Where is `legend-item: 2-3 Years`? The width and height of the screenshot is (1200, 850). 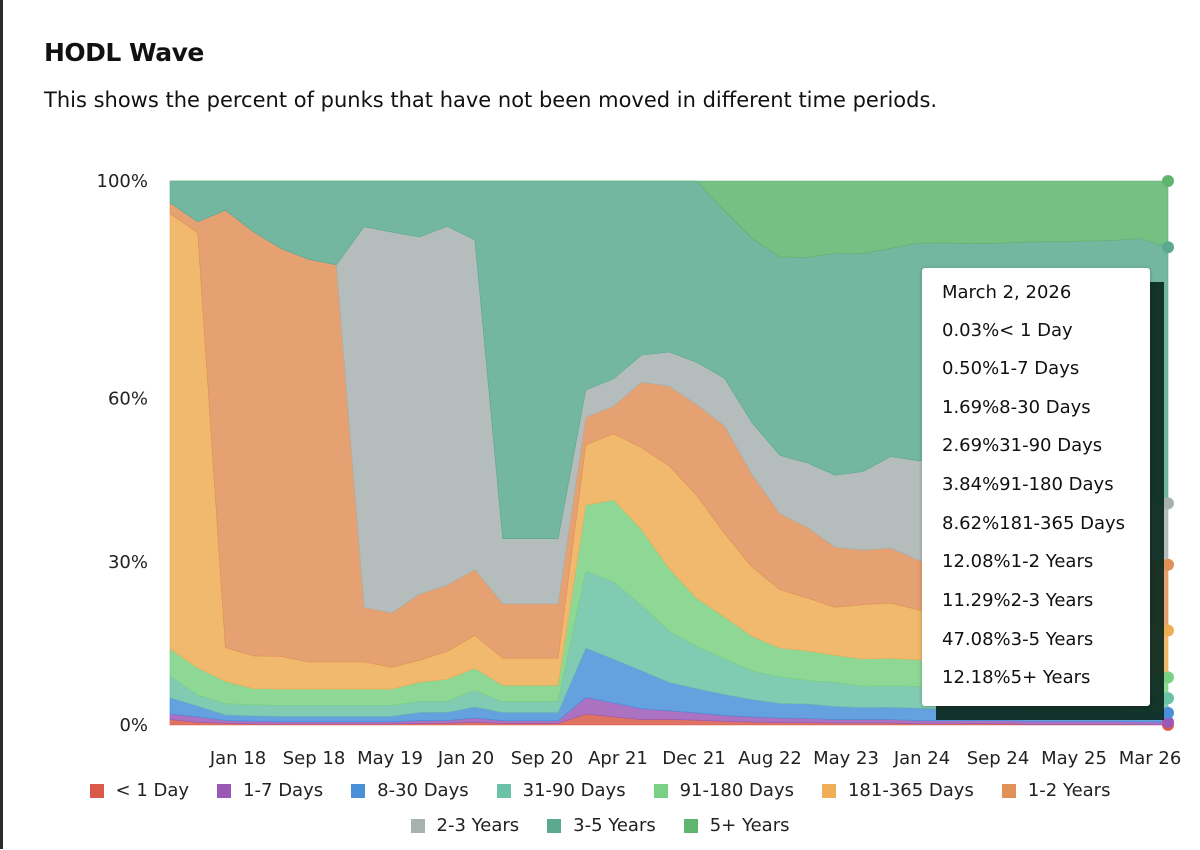 legend-item: 2-3 Years is located at coordinates (465, 825).